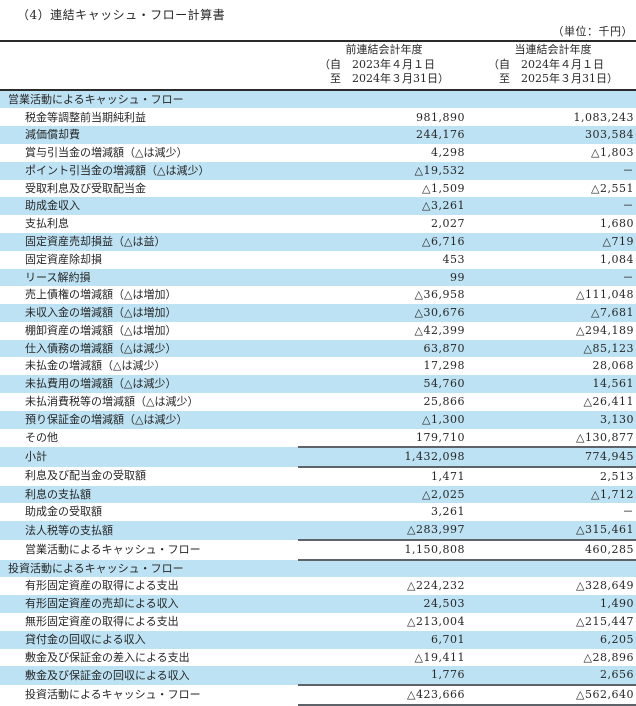 This screenshot has width=636, height=706. Describe the element at coordinates (605, 437) in the screenshot. I see `value-curr-period: △130,877` at that location.